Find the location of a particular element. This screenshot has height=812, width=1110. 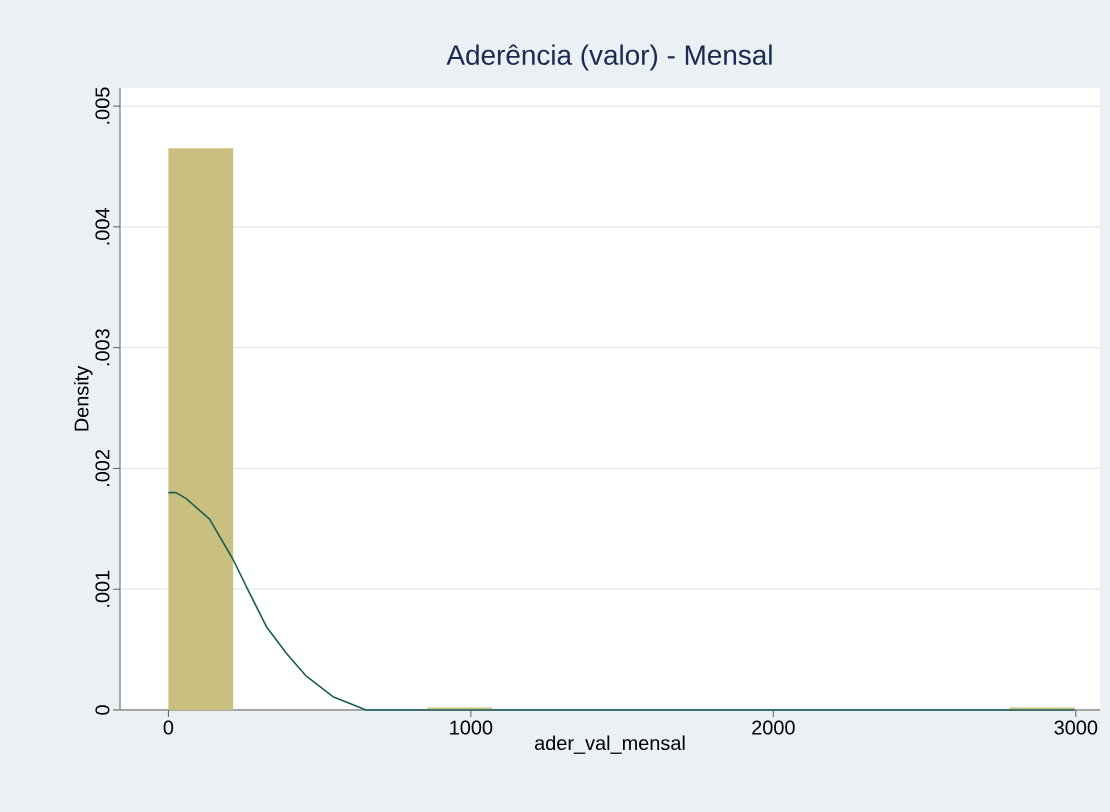

y-tick-label: 0 is located at coordinates (102, 710).